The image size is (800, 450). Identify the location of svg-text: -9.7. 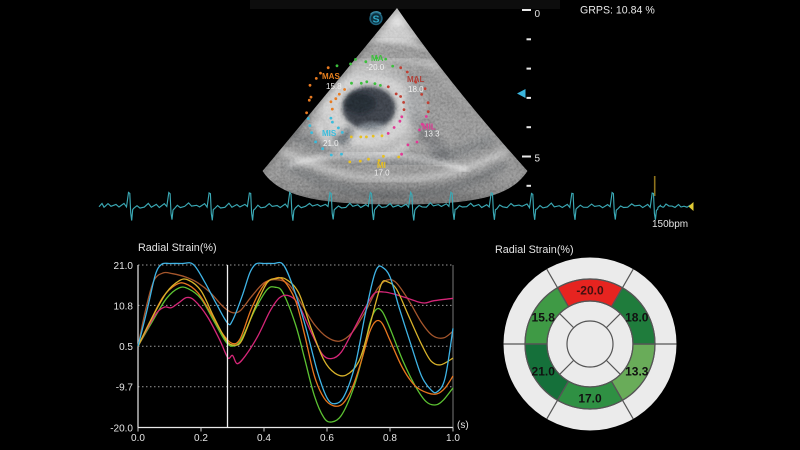
(125, 388).